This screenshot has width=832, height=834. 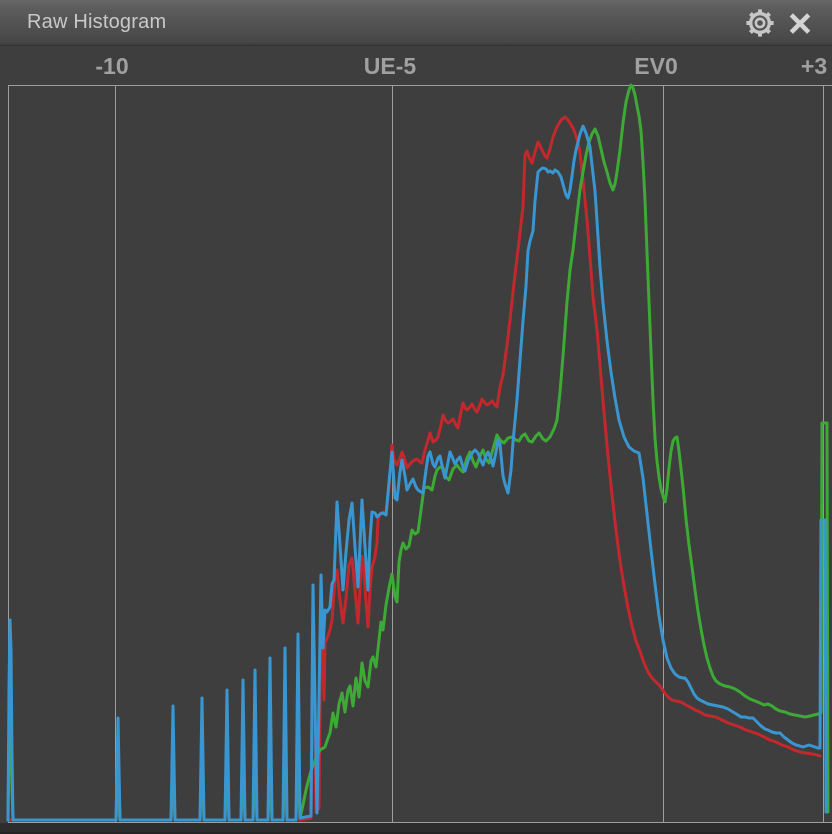 I want to click on close-button, so click(x=800, y=23).